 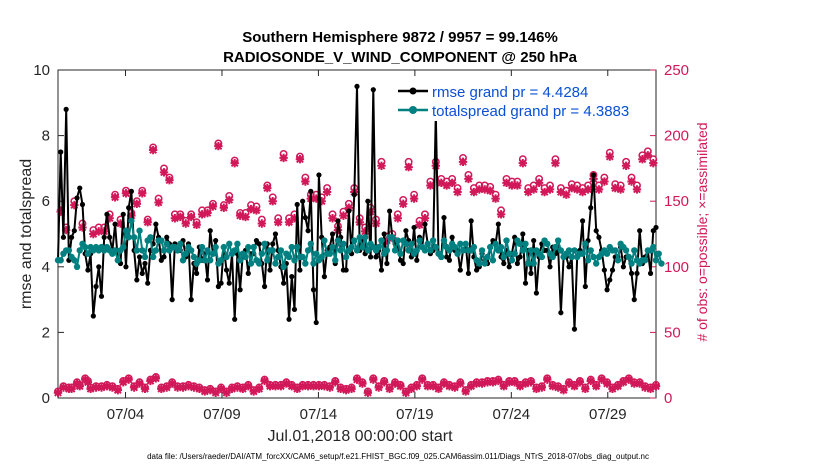 What do you see at coordinates (510, 92) in the screenshot?
I see `legend-rmse-label: rmse grand pr = 4.4284` at bounding box center [510, 92].